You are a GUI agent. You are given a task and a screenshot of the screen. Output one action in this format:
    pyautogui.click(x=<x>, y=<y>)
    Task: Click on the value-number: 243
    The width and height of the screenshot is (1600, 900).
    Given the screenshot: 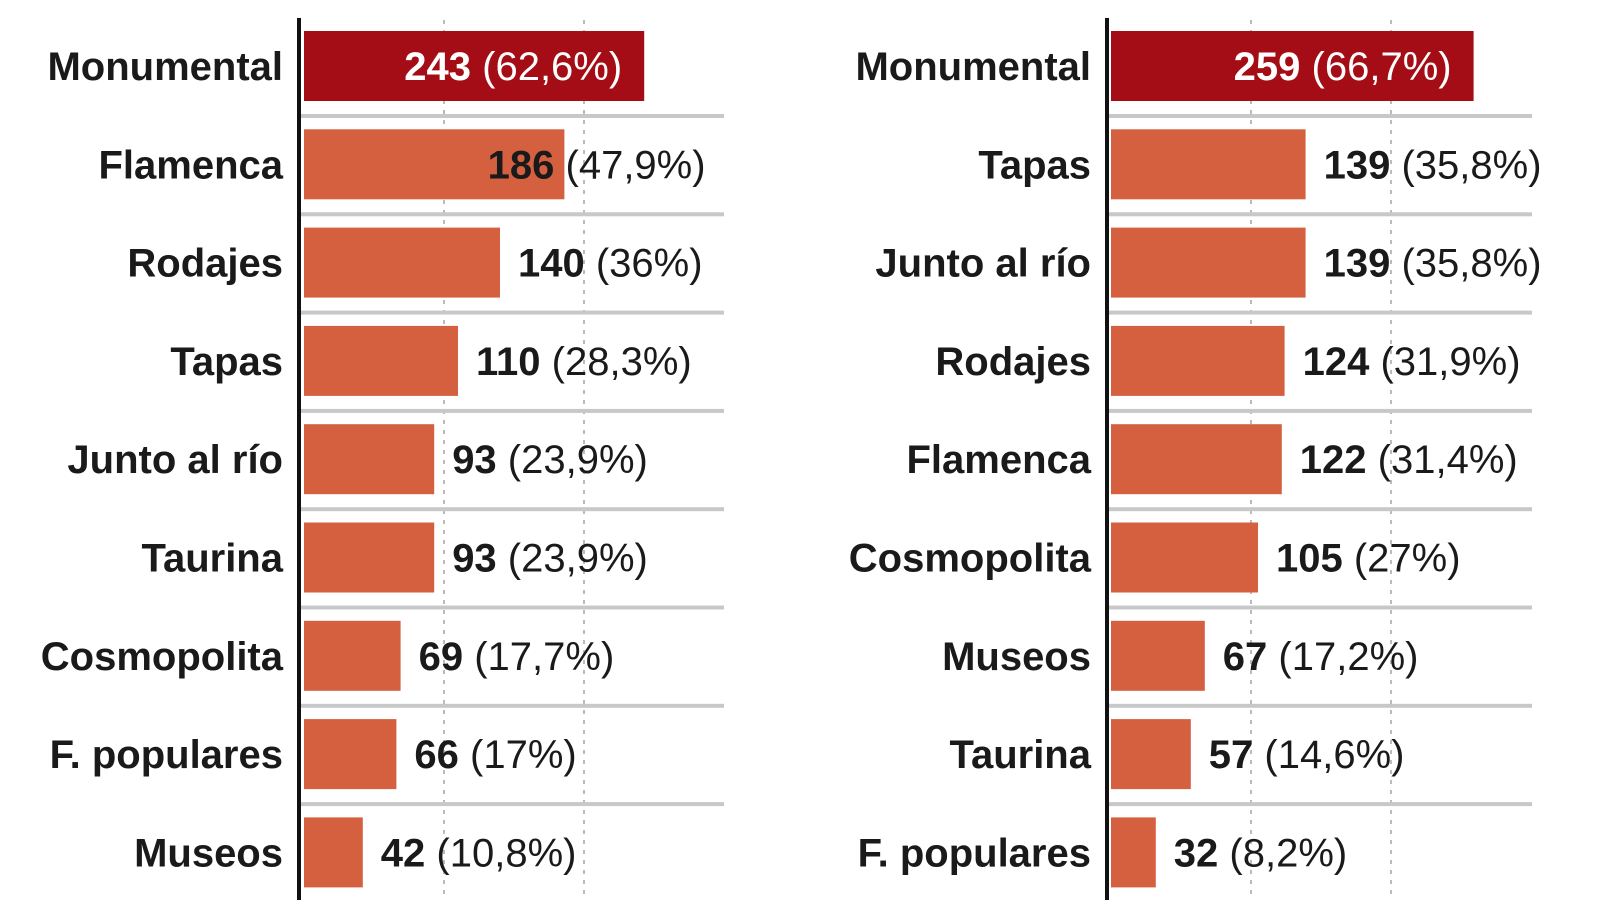 What is the action you would take?
    pyautogui.click(x=437, y=67)
    